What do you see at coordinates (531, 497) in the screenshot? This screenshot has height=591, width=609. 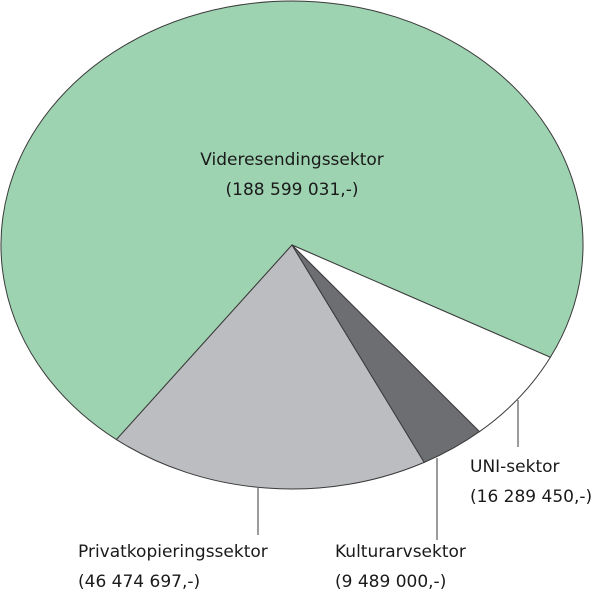 I see `slice-value-label: (16 289 450,-)` at bounding box center [531, 497].